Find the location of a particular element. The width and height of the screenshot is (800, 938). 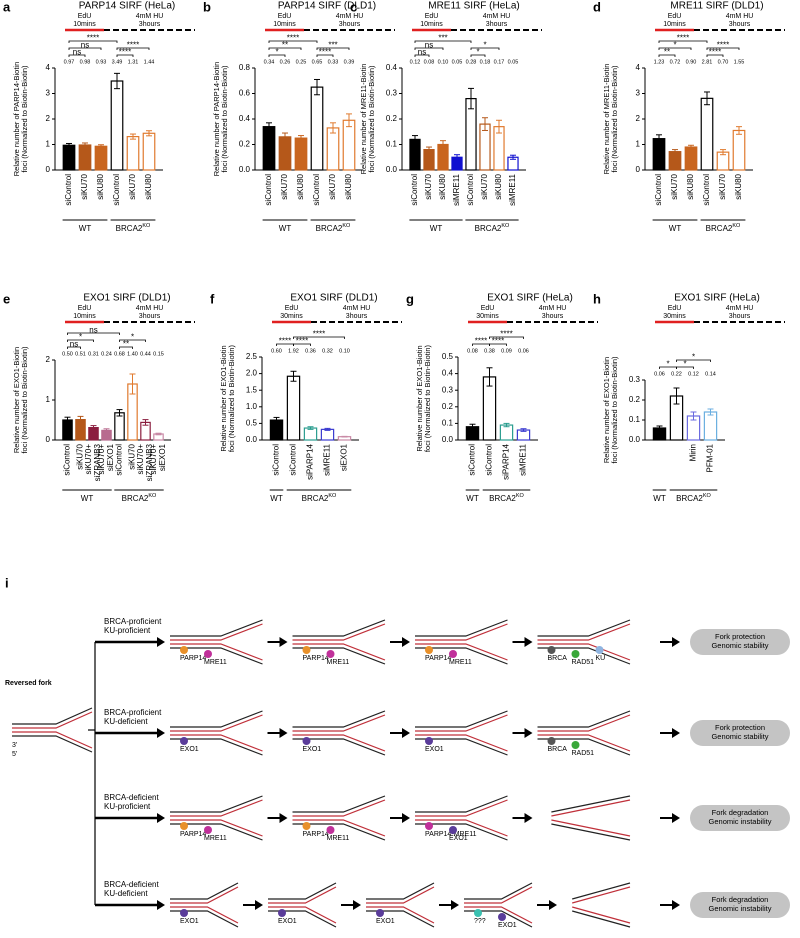

chart-title: EXO1 SIRF (HeLa) is located at coordinates (717, 298).